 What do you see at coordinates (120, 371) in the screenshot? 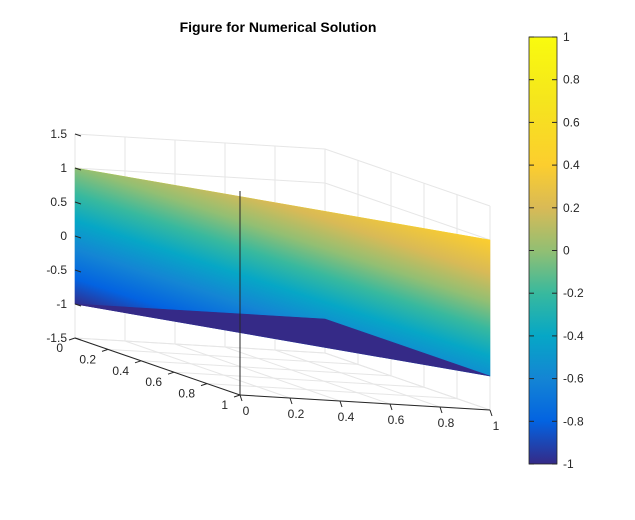
I see `y-tick-label: 0.4` at bounding box center [120, 371].